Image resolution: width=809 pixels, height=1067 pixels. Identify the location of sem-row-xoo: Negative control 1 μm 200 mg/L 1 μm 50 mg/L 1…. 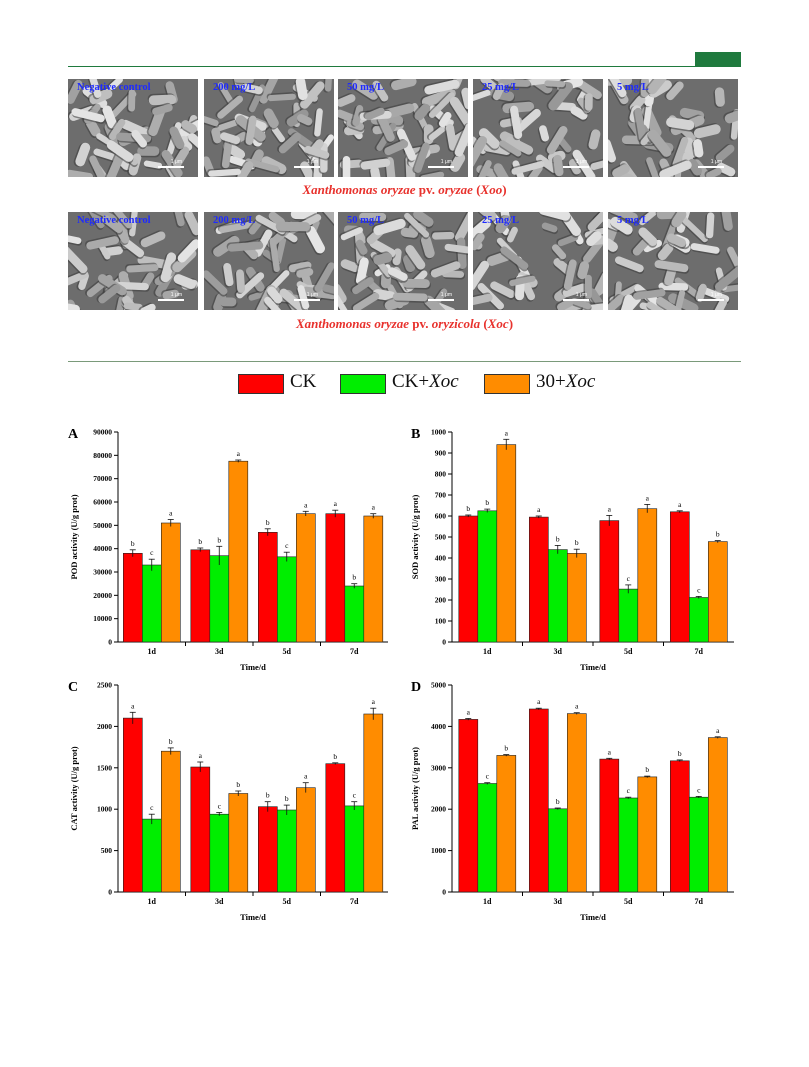
(404, 128).